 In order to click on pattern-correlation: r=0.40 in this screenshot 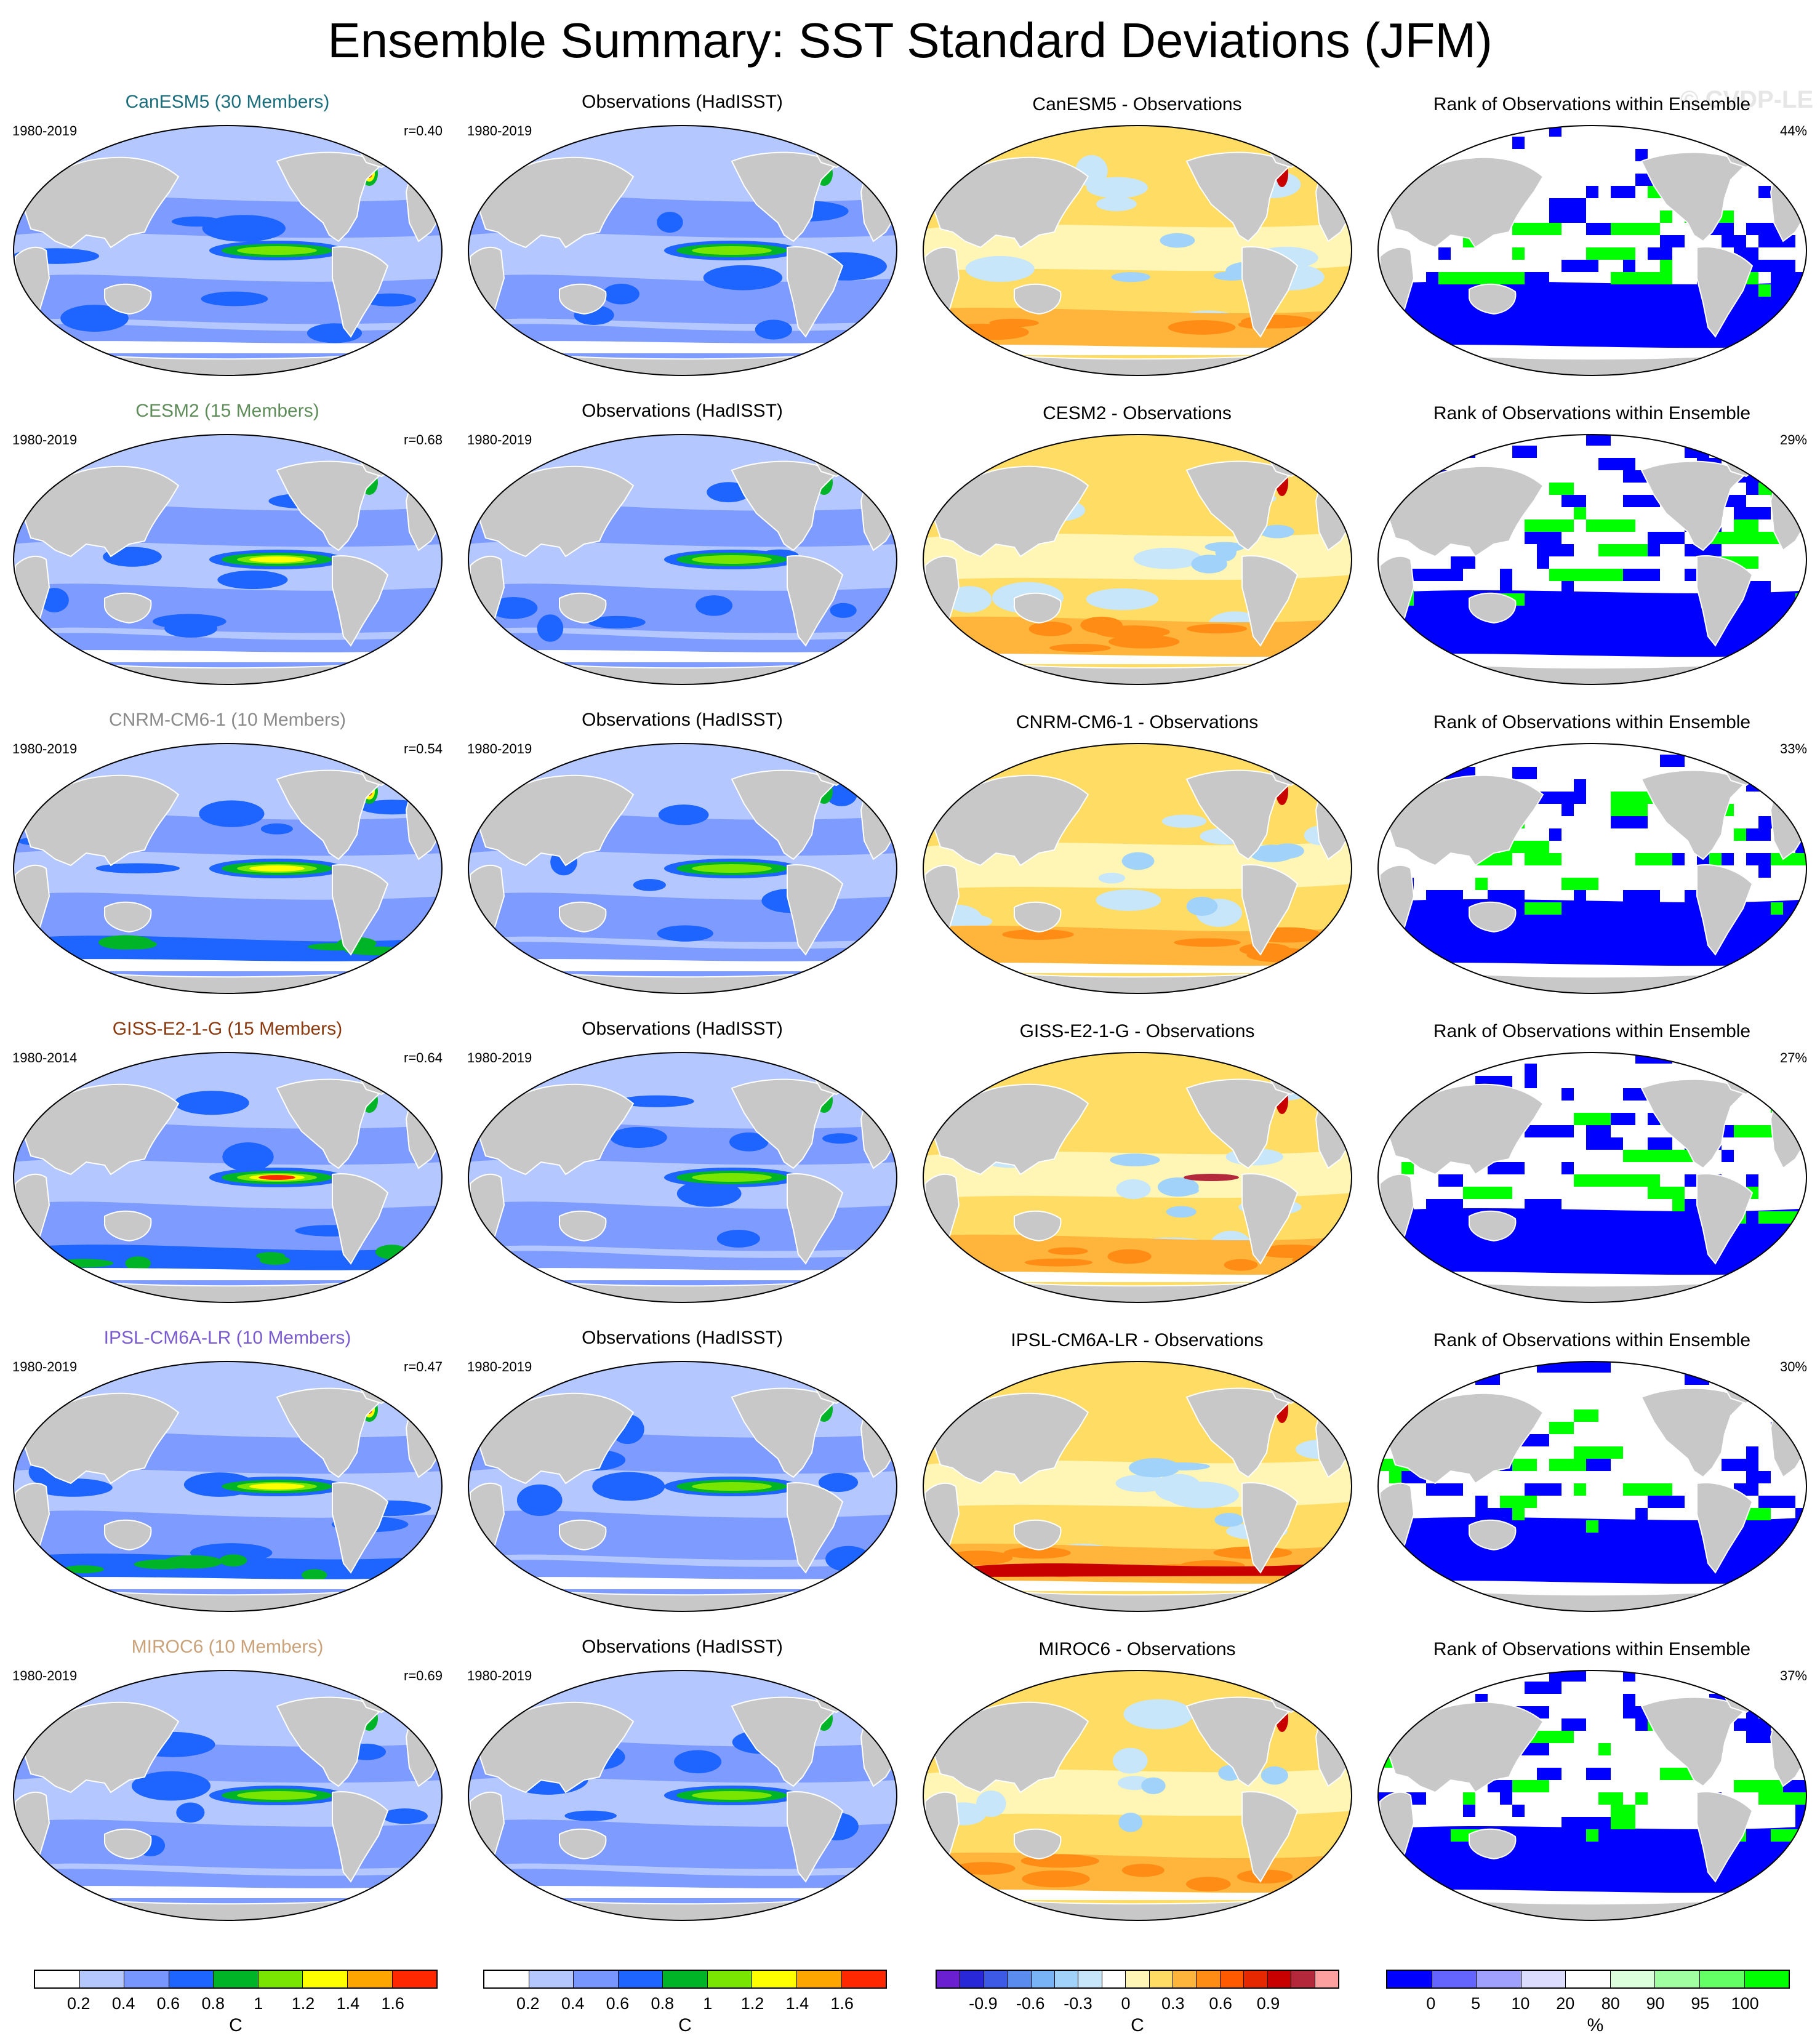, I will do `click(423, 130)`.